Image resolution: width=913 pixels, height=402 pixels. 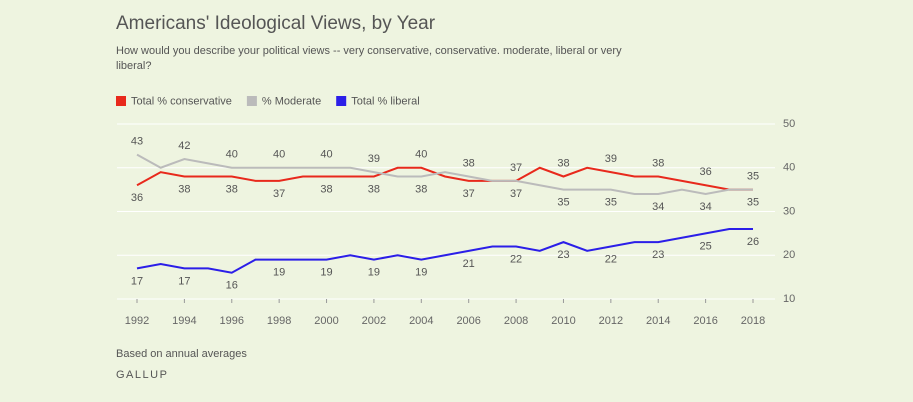 I want to click on data-label: 21, so click(x=469, y=264).